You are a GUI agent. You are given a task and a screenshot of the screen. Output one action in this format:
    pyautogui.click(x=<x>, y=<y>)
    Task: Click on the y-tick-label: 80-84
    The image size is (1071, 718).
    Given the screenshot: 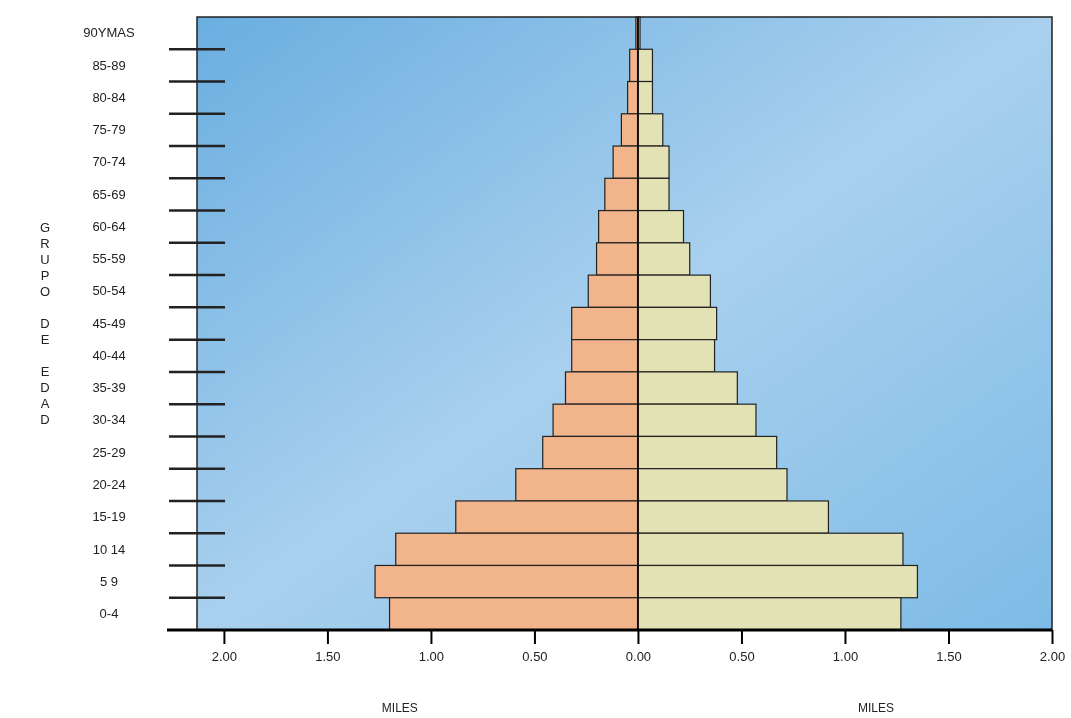 What is the action you would take?
    pyautogui.click(x=109, y=97)
    